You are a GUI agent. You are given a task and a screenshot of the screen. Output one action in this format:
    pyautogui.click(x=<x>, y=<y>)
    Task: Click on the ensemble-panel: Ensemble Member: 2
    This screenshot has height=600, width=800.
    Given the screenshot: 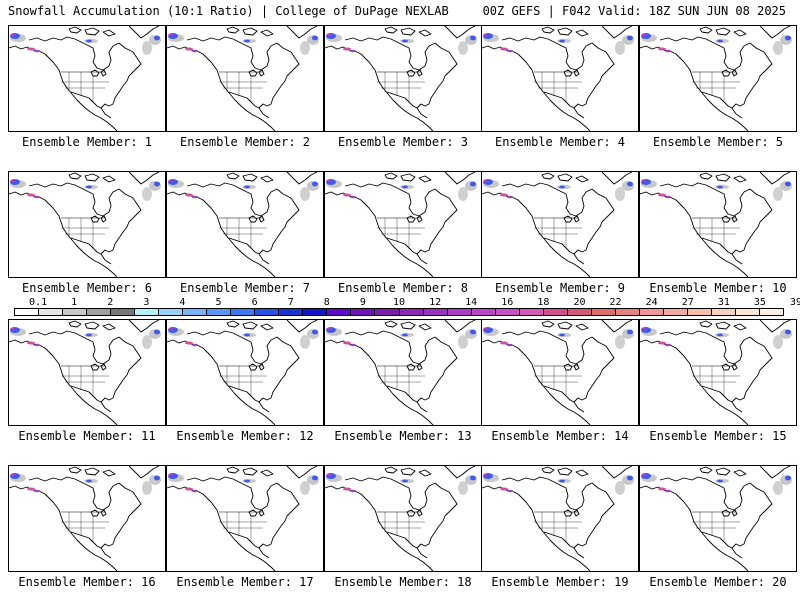 What is the action you would take?
    pyautogui.click(x=245, y=91)
    